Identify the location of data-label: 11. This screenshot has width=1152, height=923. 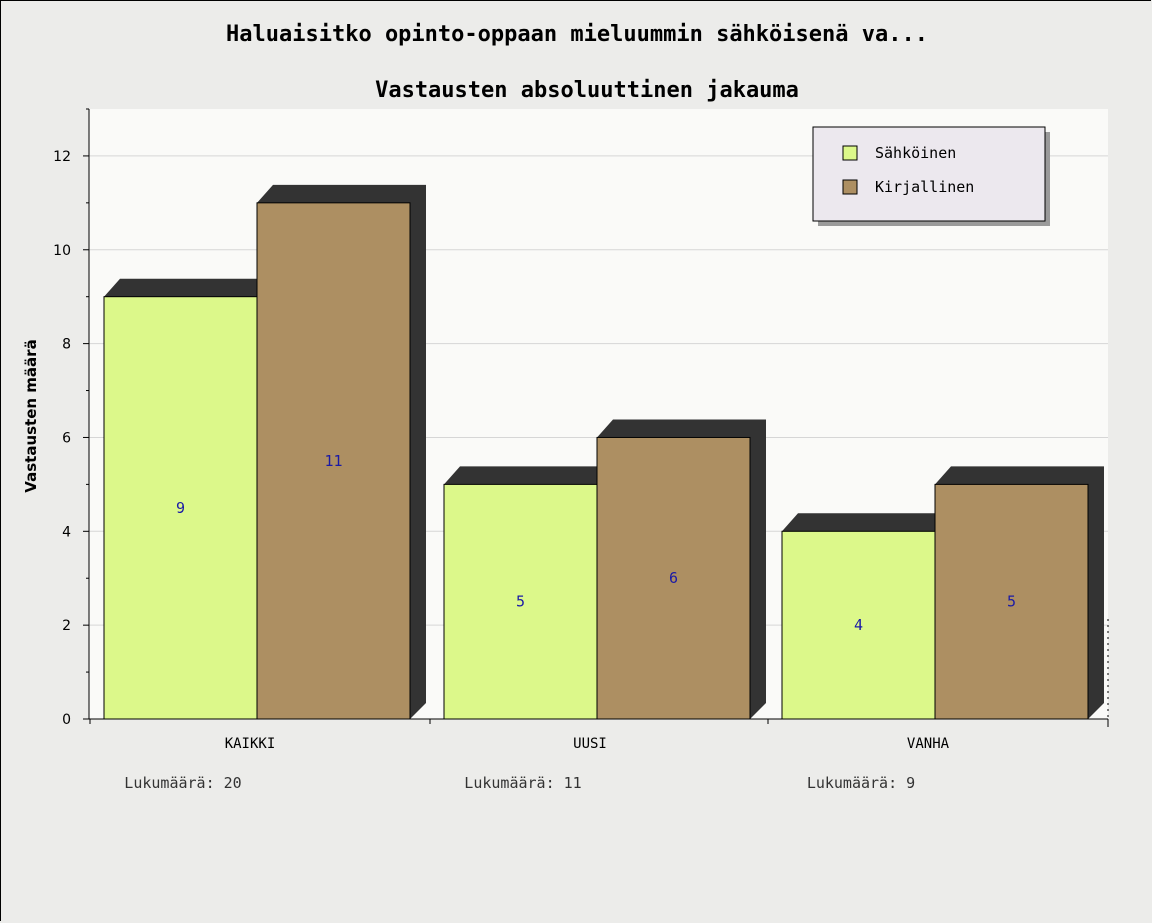
(333, 461).